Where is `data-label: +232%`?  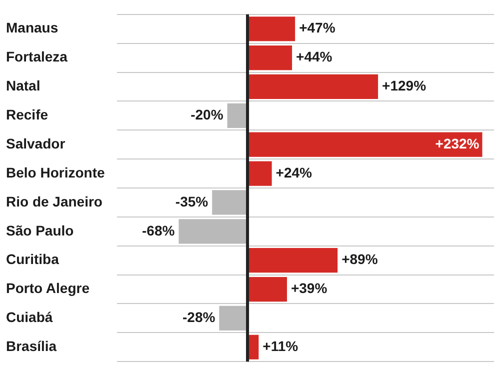 data-label: +232% is located at coordinates (457, 143).